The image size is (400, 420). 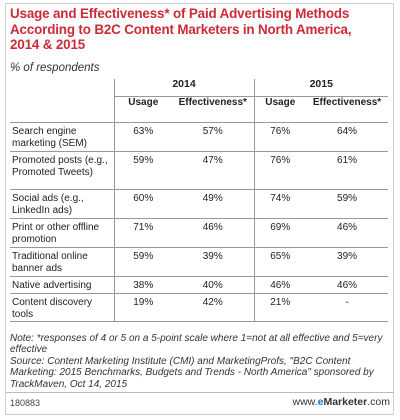 I want to click on logo-www: www., so click(x=305, y=402).